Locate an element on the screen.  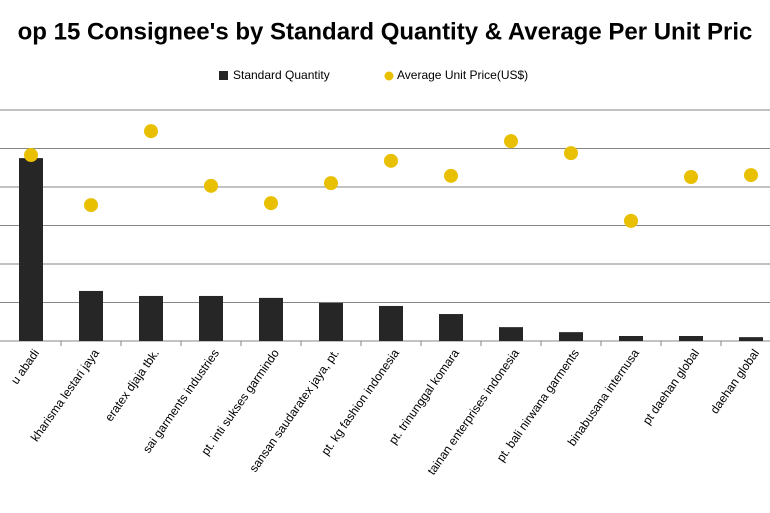
legend-label: Average Unit Price(US$) is located at coordinates (462, 75).